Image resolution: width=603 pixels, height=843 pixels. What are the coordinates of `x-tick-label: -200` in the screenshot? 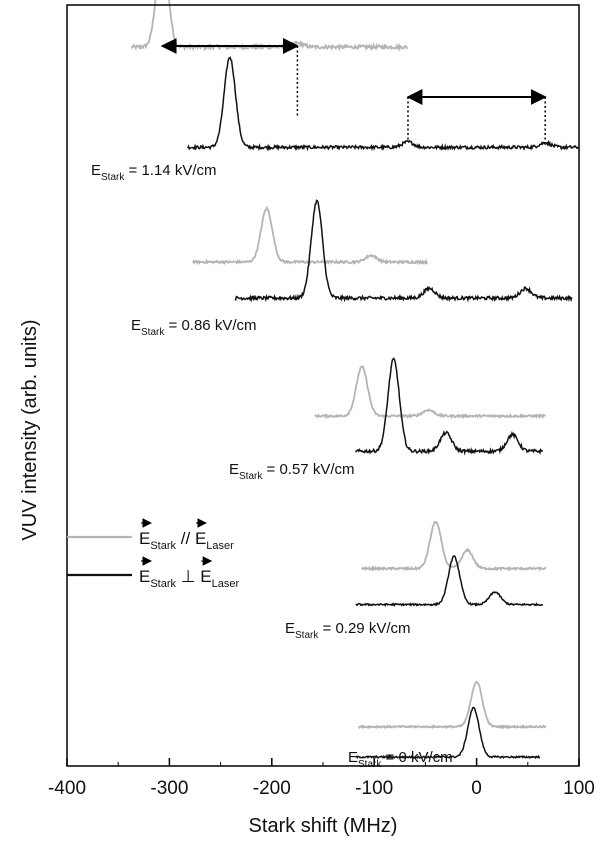 It's located at (272, 788).